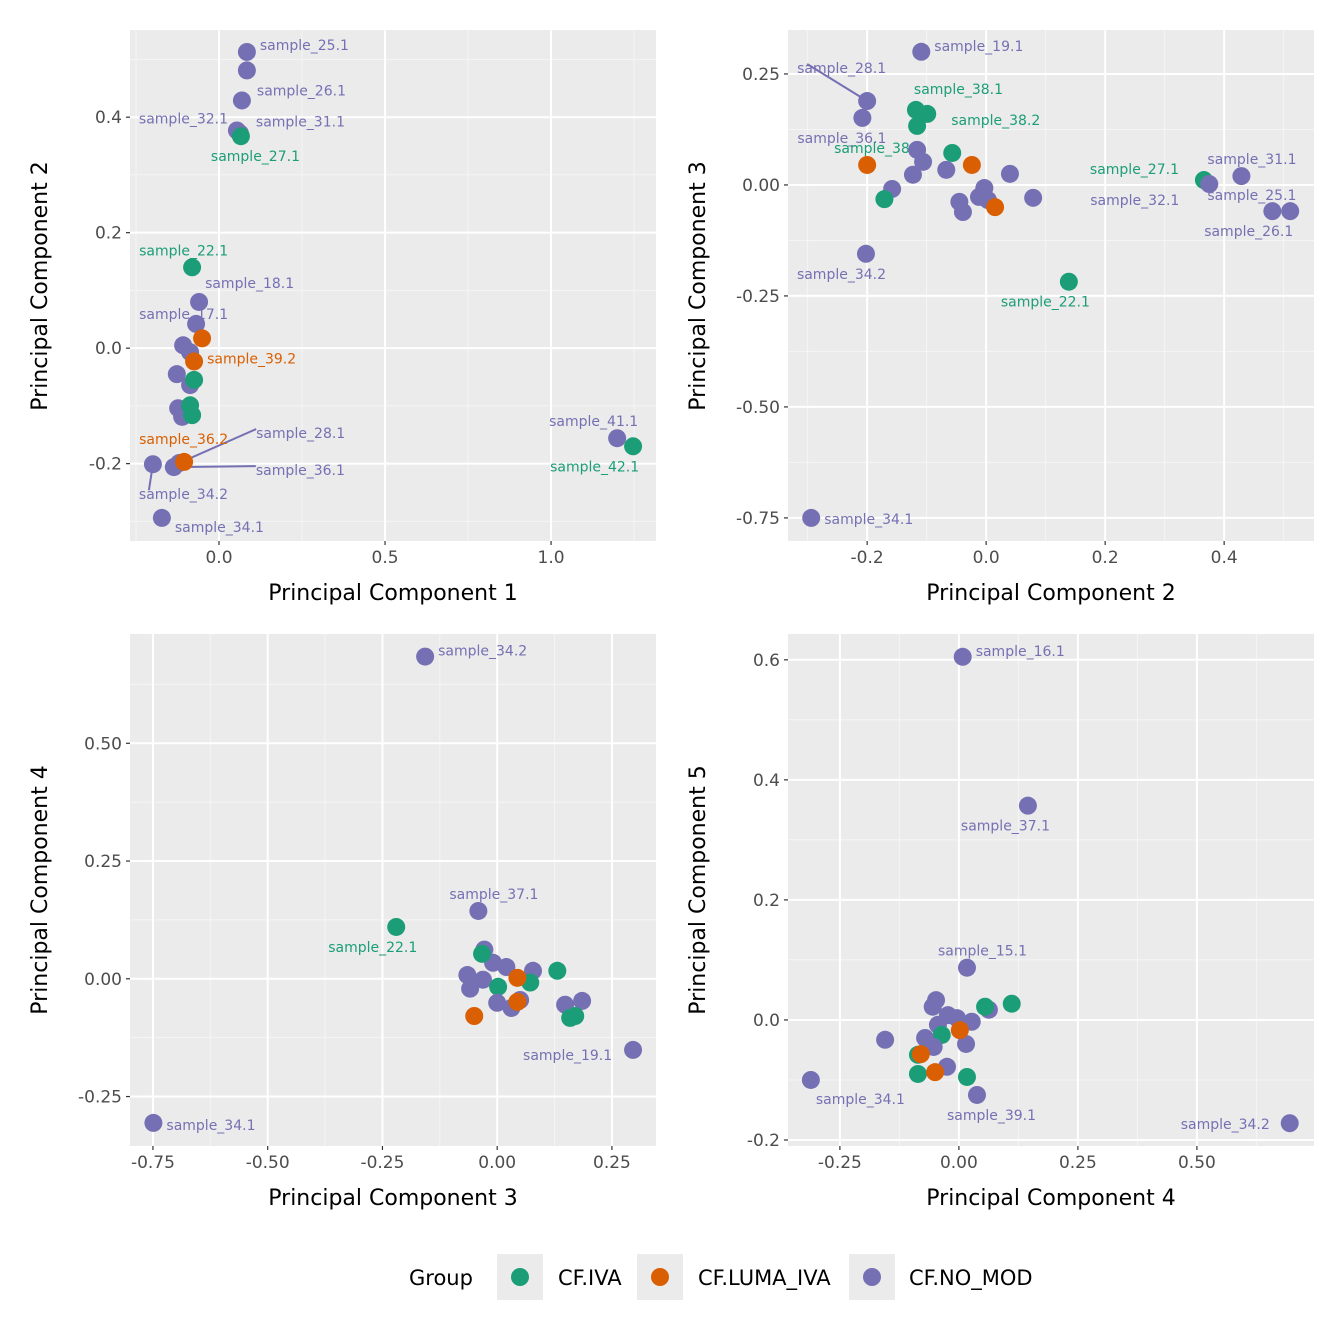 This screenshot has height=1344, width=1344. Describe the element at coordinates (758, 408) in the screenshot. I see `y-tick-label: -0.50` at that location.